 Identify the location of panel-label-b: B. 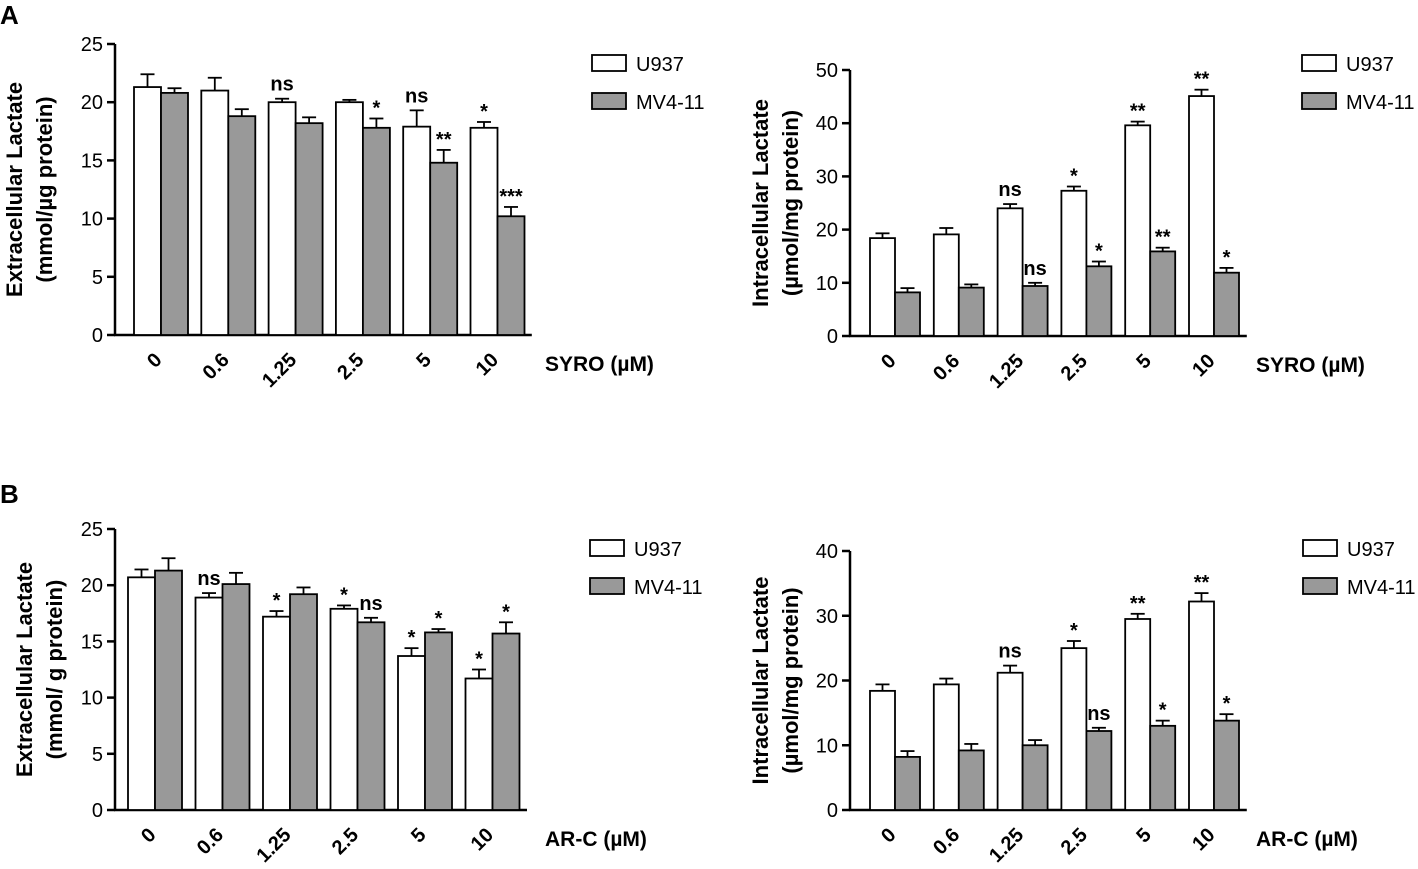
(9, 494).